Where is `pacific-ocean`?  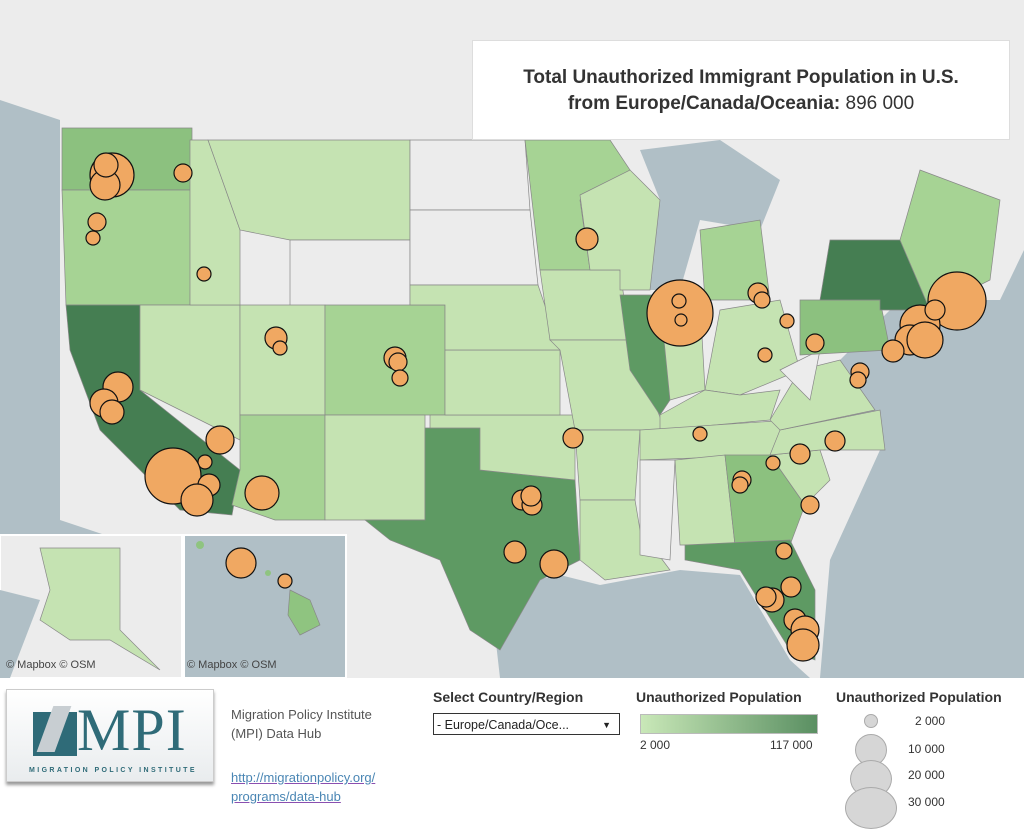
pacific-ocean is located at coordinates (60, 320).